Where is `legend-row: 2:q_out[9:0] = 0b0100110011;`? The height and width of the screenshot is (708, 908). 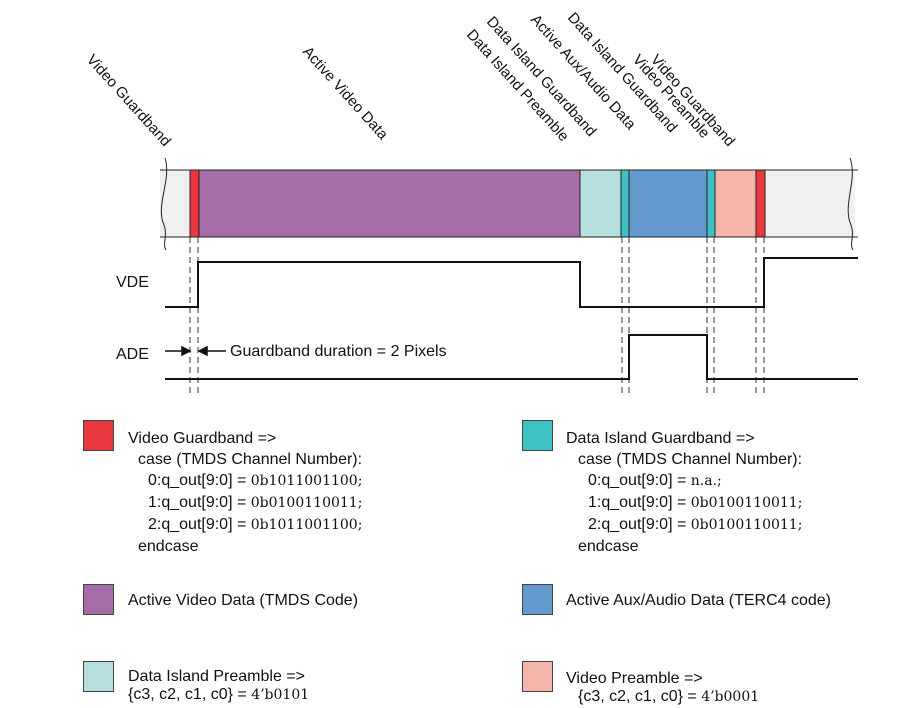
legend-row: 2:q_out[9:0] = 0b0100110011; is located at coordinates (684, 525).